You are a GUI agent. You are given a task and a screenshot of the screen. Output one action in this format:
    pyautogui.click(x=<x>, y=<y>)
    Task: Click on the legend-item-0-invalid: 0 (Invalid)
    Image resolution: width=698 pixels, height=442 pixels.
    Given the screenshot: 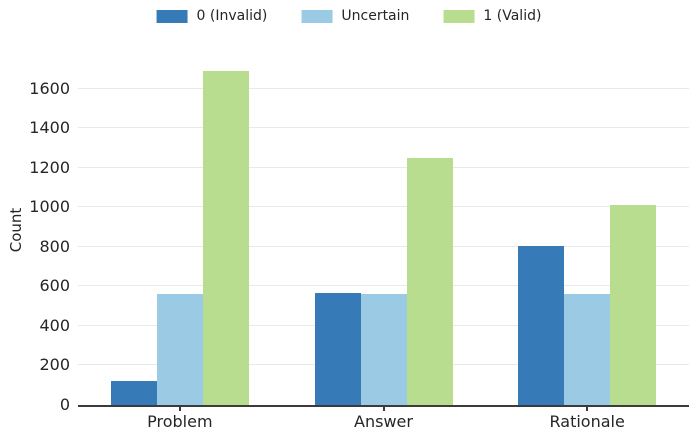 What is the action you would take?
    pyautogui.click(x=212, y=16)
    